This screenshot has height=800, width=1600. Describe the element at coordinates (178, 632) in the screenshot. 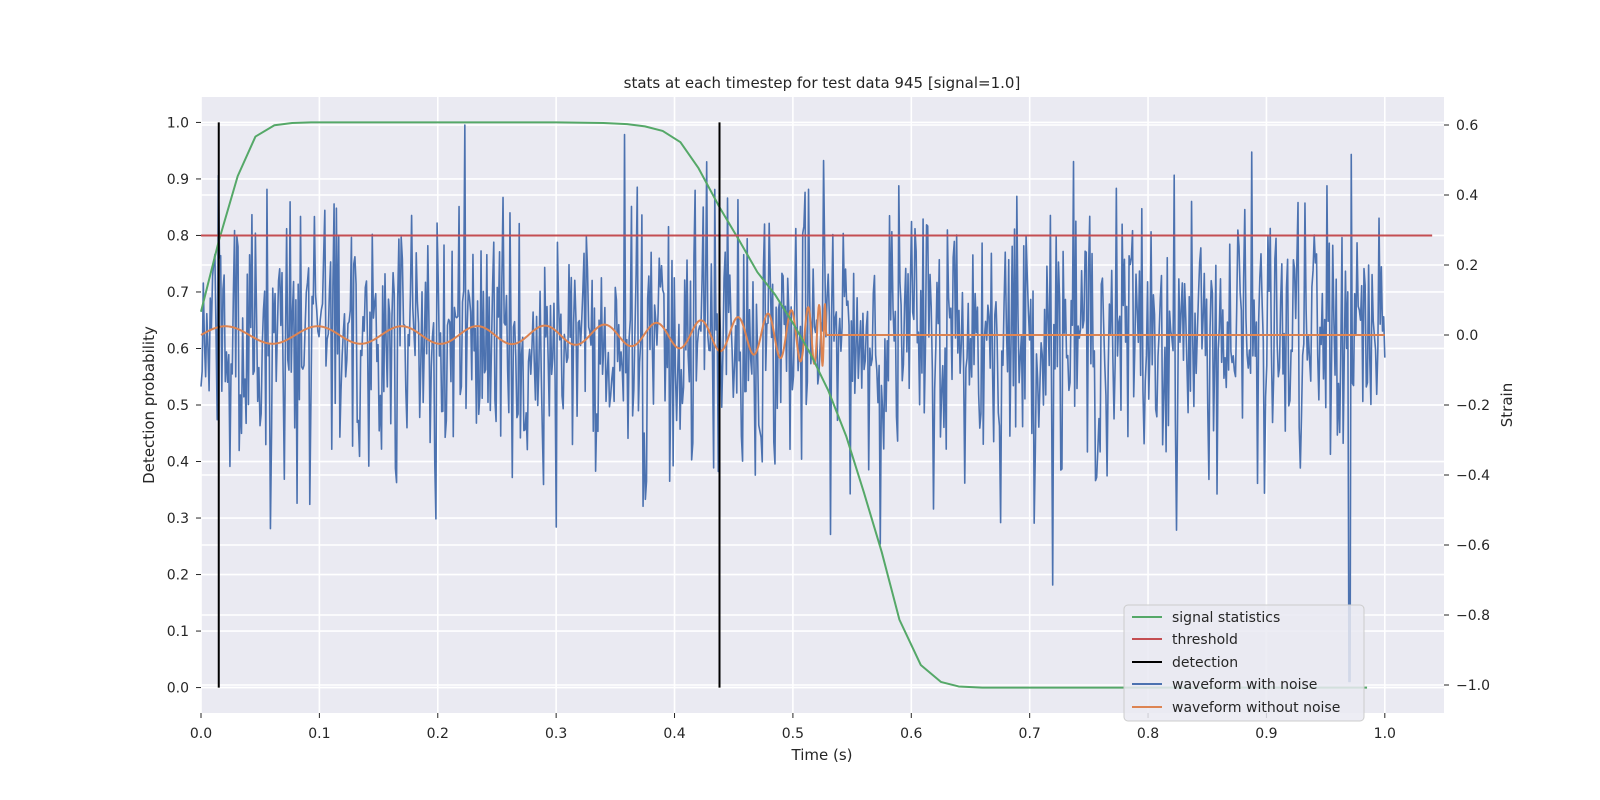

I see `y-tick-label: 0.1` at that location.